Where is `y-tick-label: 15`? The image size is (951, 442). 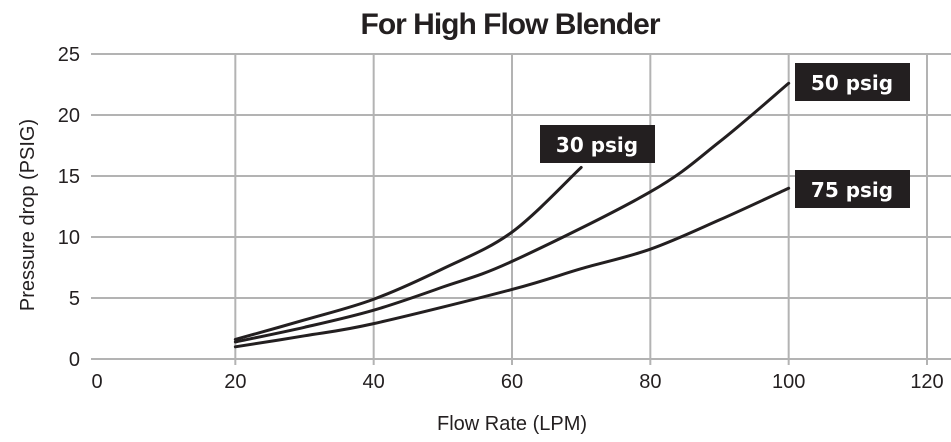 y-tick-label: 15 is located at coordinates (69, 177).